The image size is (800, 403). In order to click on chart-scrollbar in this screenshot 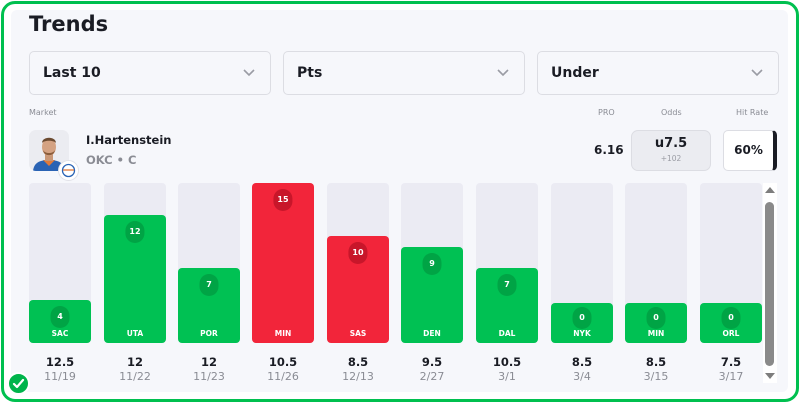, I will do `click(770, 283)`.